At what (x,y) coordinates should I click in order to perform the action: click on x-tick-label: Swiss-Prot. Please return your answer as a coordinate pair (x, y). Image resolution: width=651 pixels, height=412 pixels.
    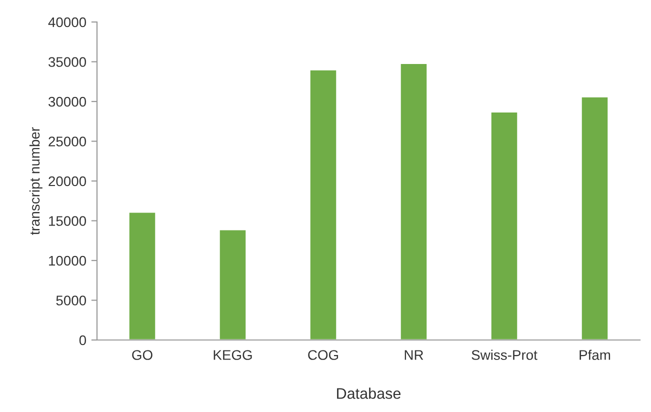
    Looking at the image, I should click on (505, 355).